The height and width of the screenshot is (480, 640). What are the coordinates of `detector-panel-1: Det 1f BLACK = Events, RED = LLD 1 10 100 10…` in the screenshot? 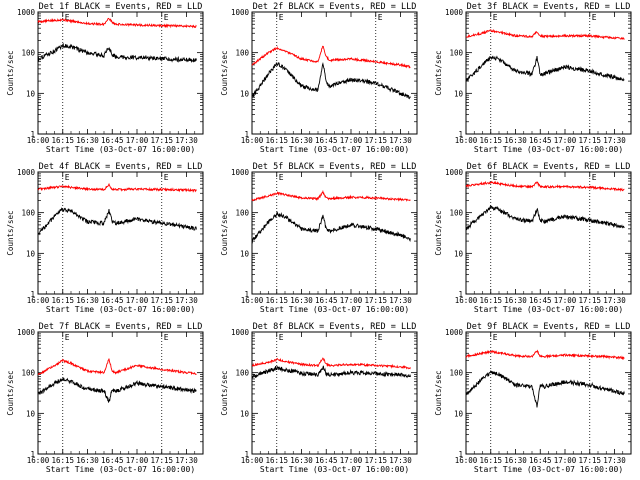 It's located at (105, 78).